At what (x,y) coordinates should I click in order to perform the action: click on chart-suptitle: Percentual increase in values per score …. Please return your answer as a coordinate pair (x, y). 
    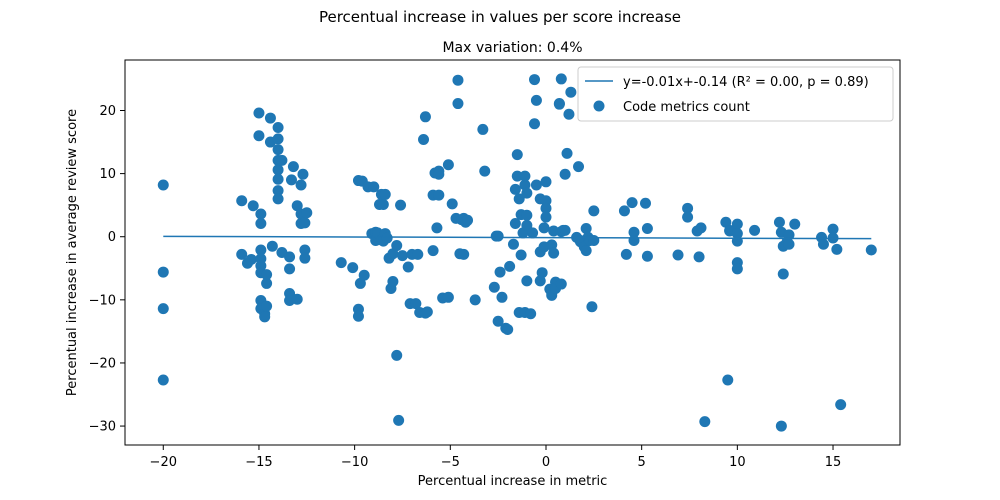
    Looking at the image, I should click on (500, 17).